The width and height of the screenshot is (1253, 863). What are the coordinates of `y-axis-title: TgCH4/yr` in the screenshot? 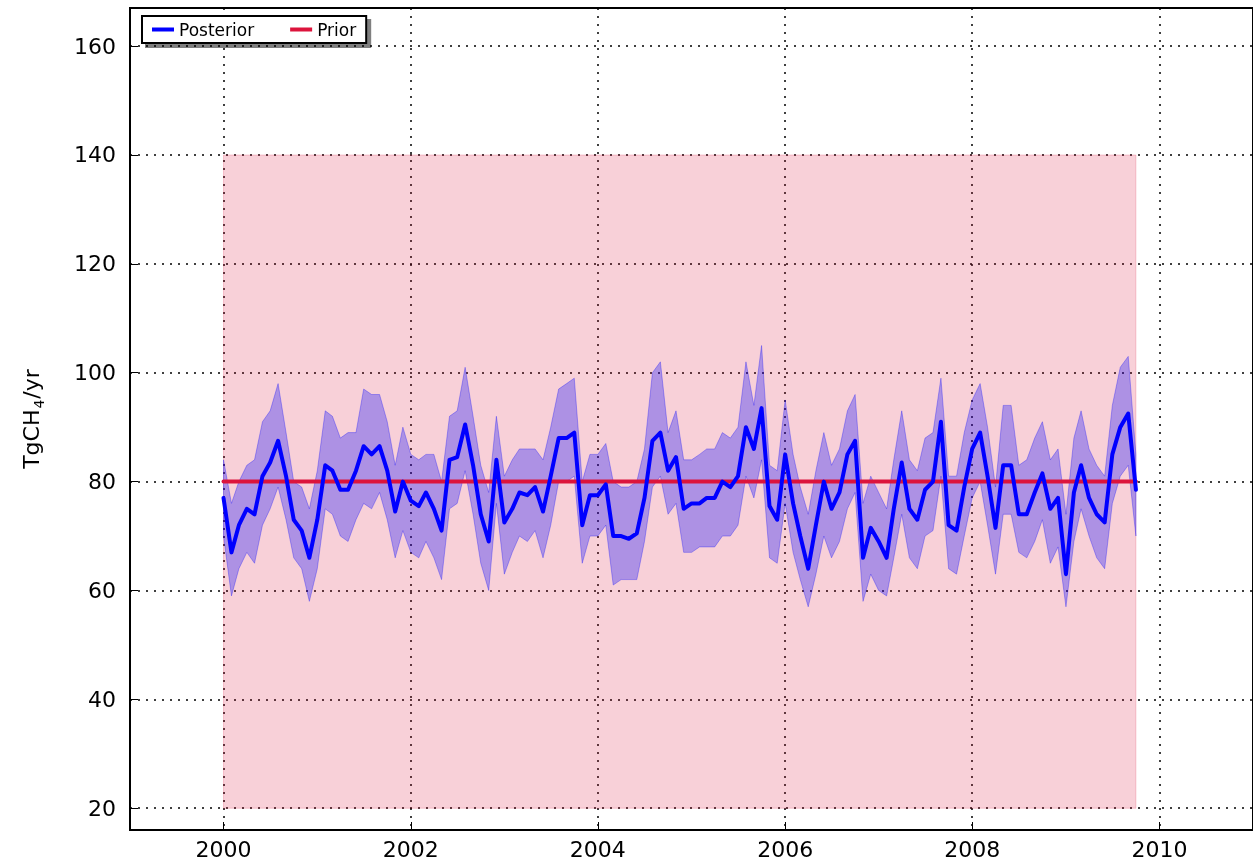 It's located at (32, 419).